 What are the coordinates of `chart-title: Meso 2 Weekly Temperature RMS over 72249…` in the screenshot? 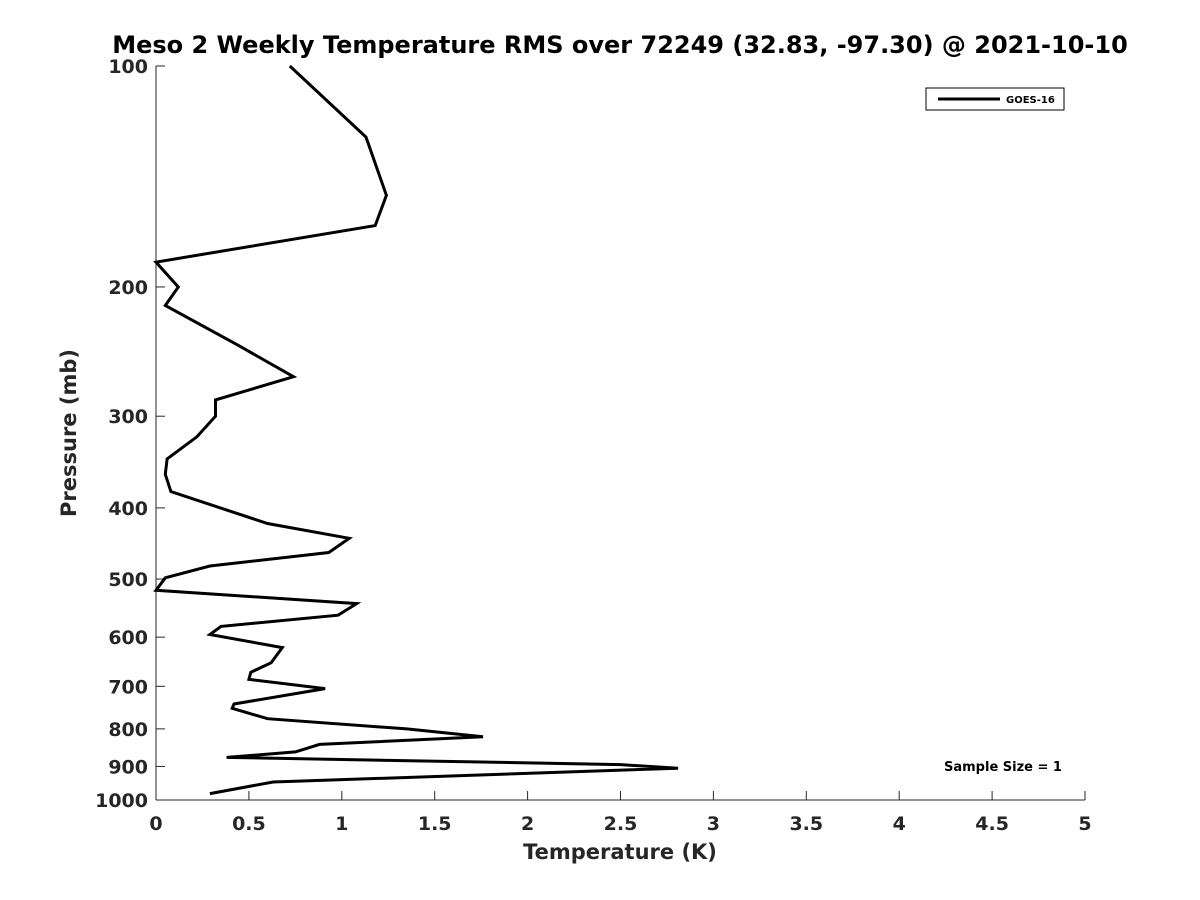 It's located at (620, 45).